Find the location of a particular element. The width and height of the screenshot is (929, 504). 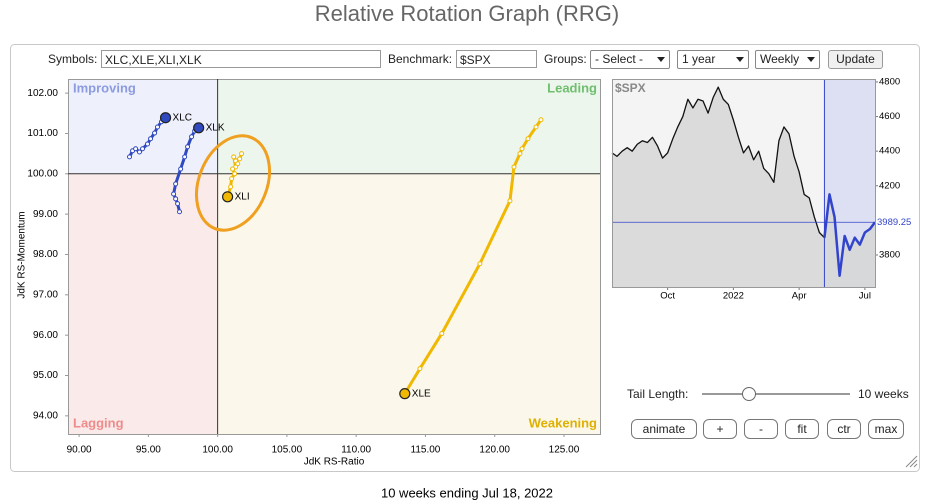

x-tick-label: Apr is located at coordinates (799, 296).